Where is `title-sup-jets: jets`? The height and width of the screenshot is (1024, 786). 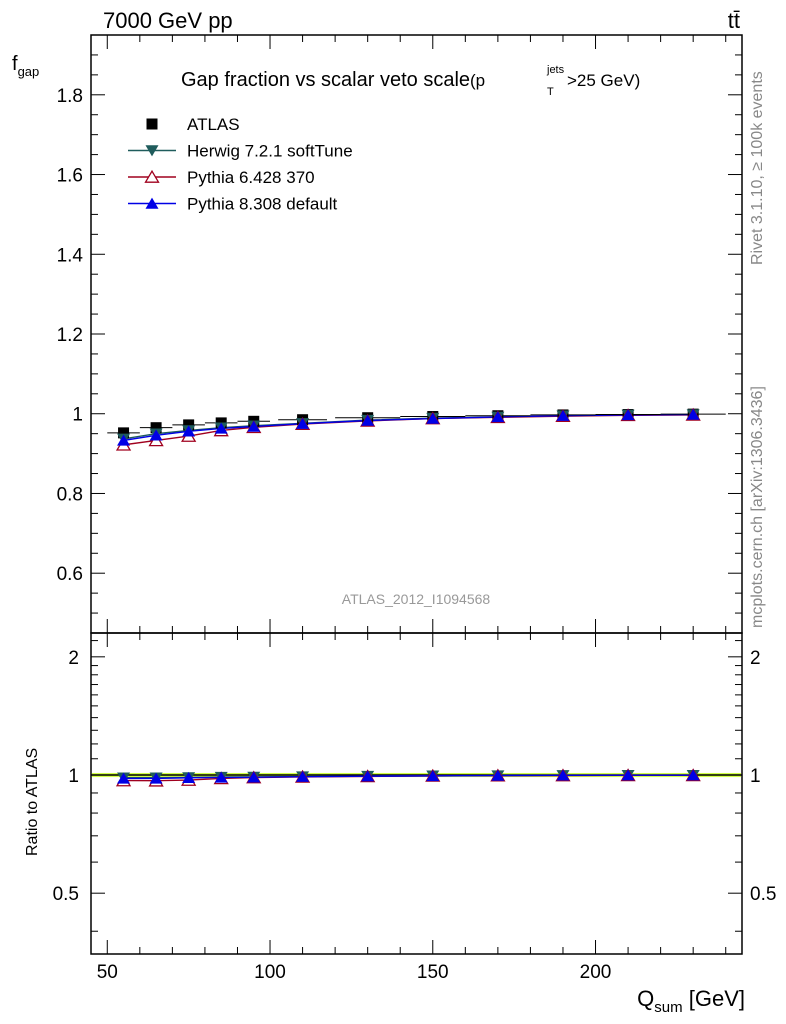
title-sup-jets: jets is located at coordinates (555, 70).